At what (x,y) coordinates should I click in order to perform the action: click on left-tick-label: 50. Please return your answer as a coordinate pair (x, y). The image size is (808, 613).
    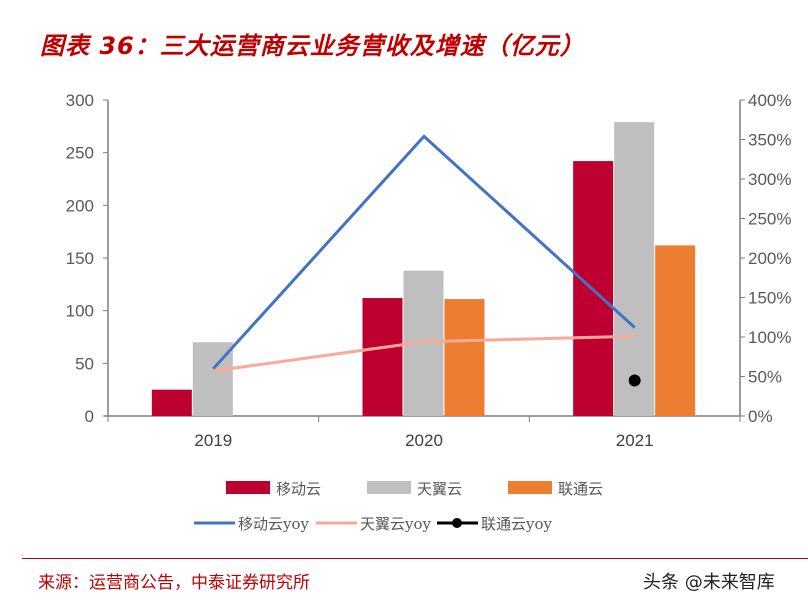
    Looking at the image, I should click on (84, 363).